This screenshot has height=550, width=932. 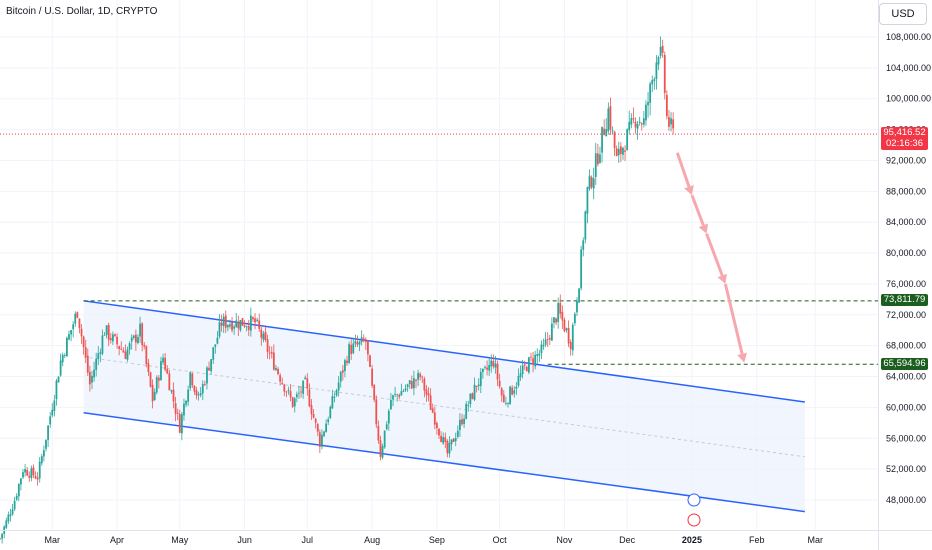 I want to click on support-price-tag: 65,594.96, so click(x=904, y=364).